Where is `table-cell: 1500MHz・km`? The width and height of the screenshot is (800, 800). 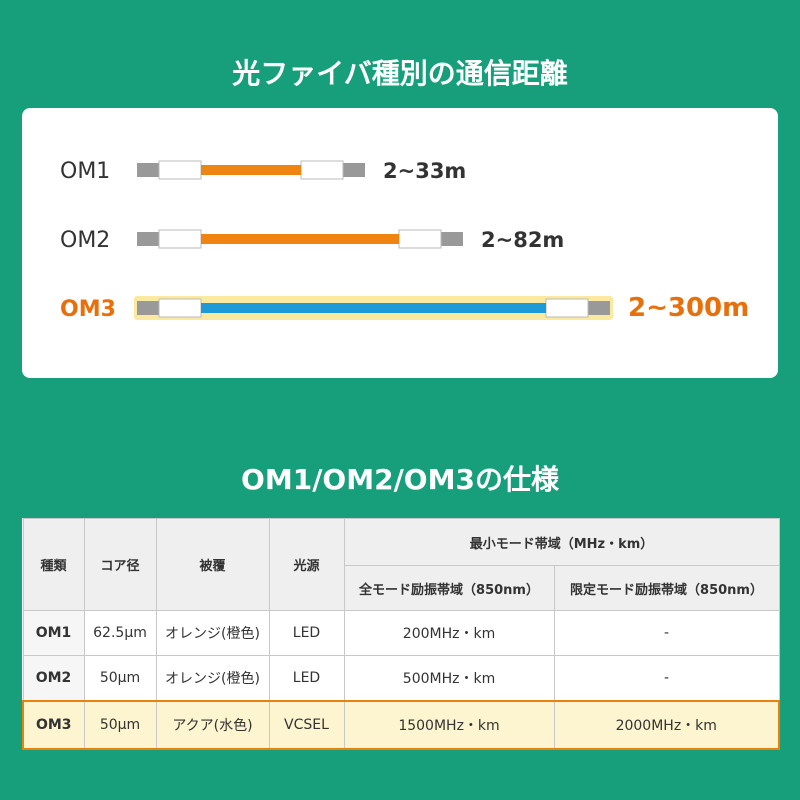 table-cell: 1500MHz・km is located at coordinates (449, 724).